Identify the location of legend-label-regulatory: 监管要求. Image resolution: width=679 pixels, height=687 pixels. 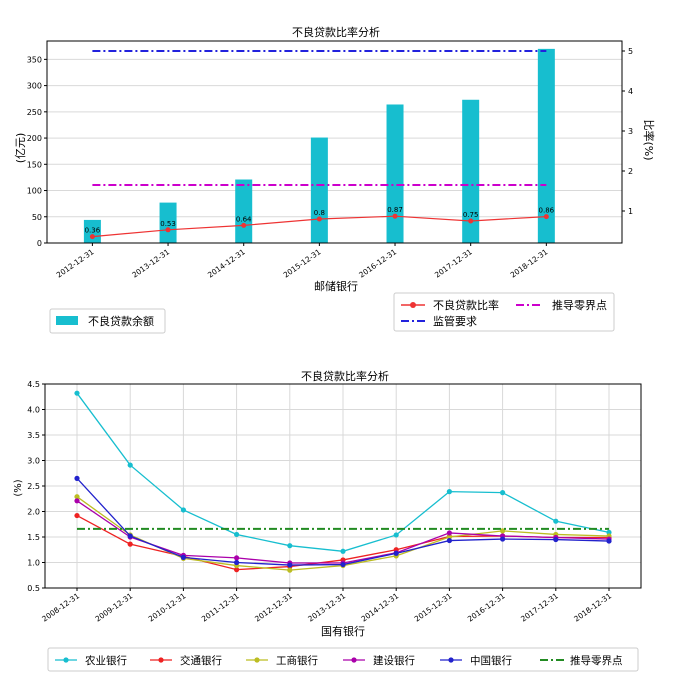
(455, 321).